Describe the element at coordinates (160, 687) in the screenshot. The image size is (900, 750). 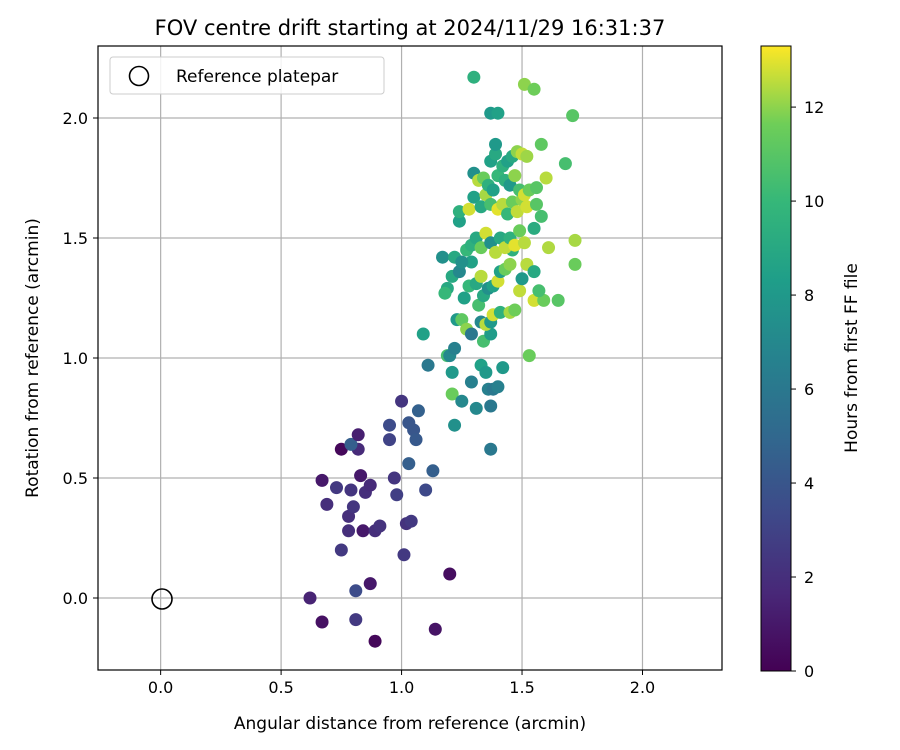
I see `x-tick-label: 0.0` at that location.